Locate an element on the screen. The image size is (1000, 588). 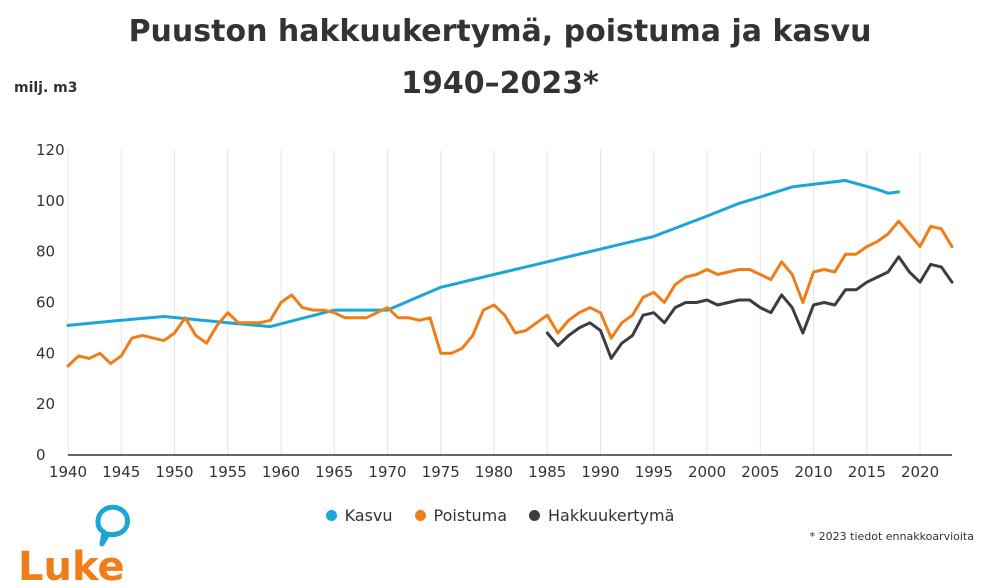
x-tick-label-1940: 1940 is located at coordinates (68, 472).